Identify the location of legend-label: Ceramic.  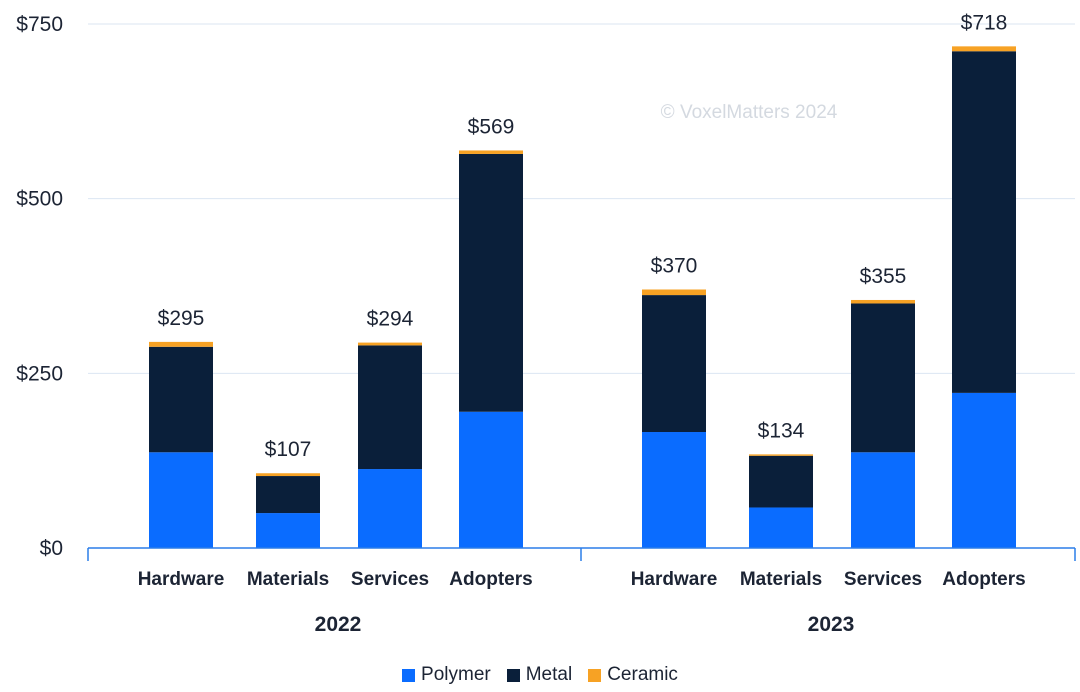
(642, 674).